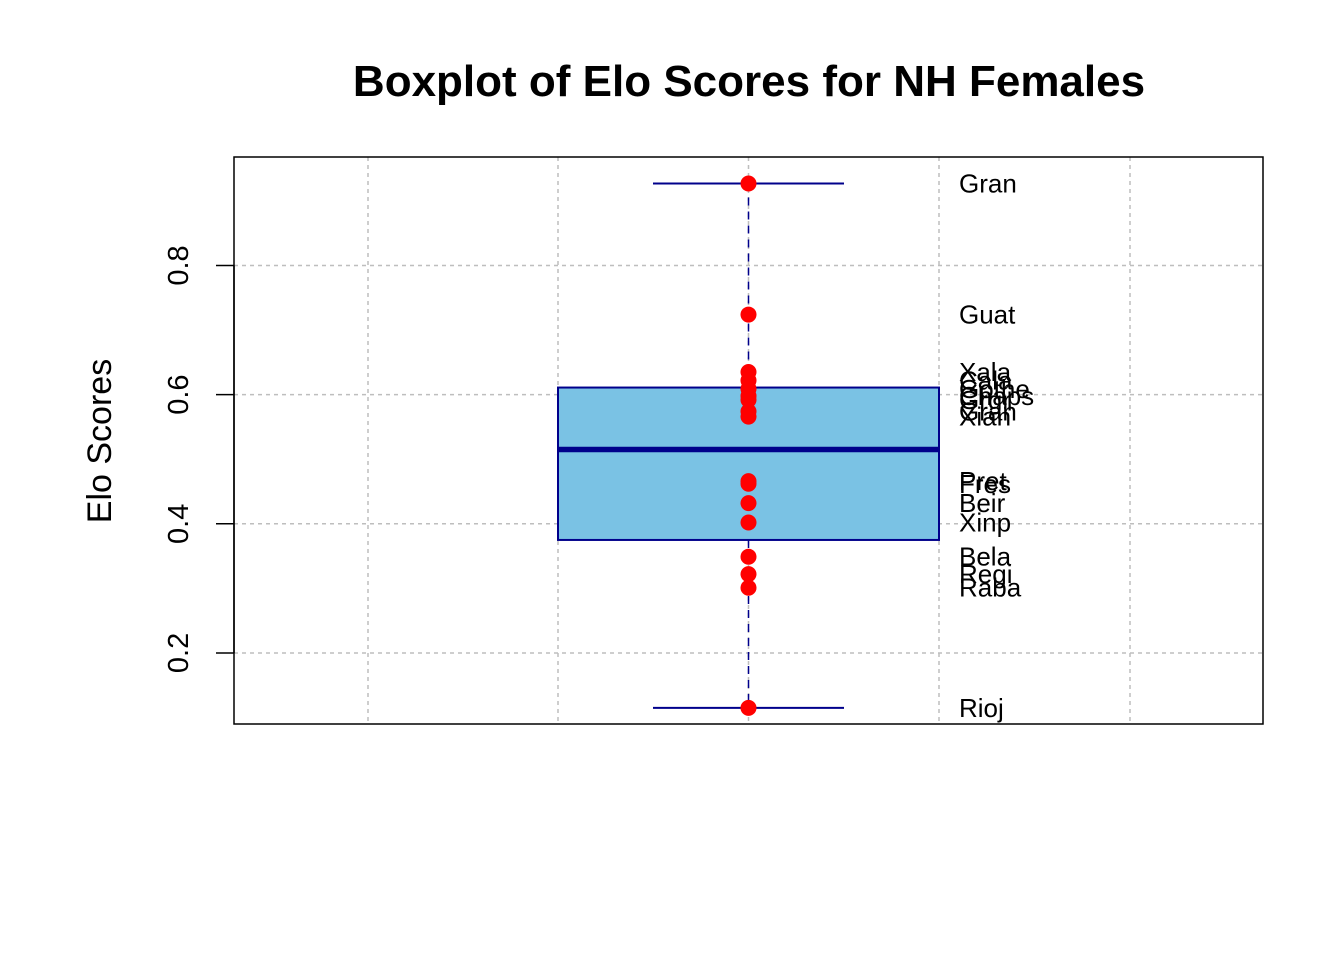 This screenshot has width=1344, height=960. What do you see at coordinates (179, 653) in the screenshot?
I see `y-tick-label-0: 0.2` at bounding box center [179, 653].